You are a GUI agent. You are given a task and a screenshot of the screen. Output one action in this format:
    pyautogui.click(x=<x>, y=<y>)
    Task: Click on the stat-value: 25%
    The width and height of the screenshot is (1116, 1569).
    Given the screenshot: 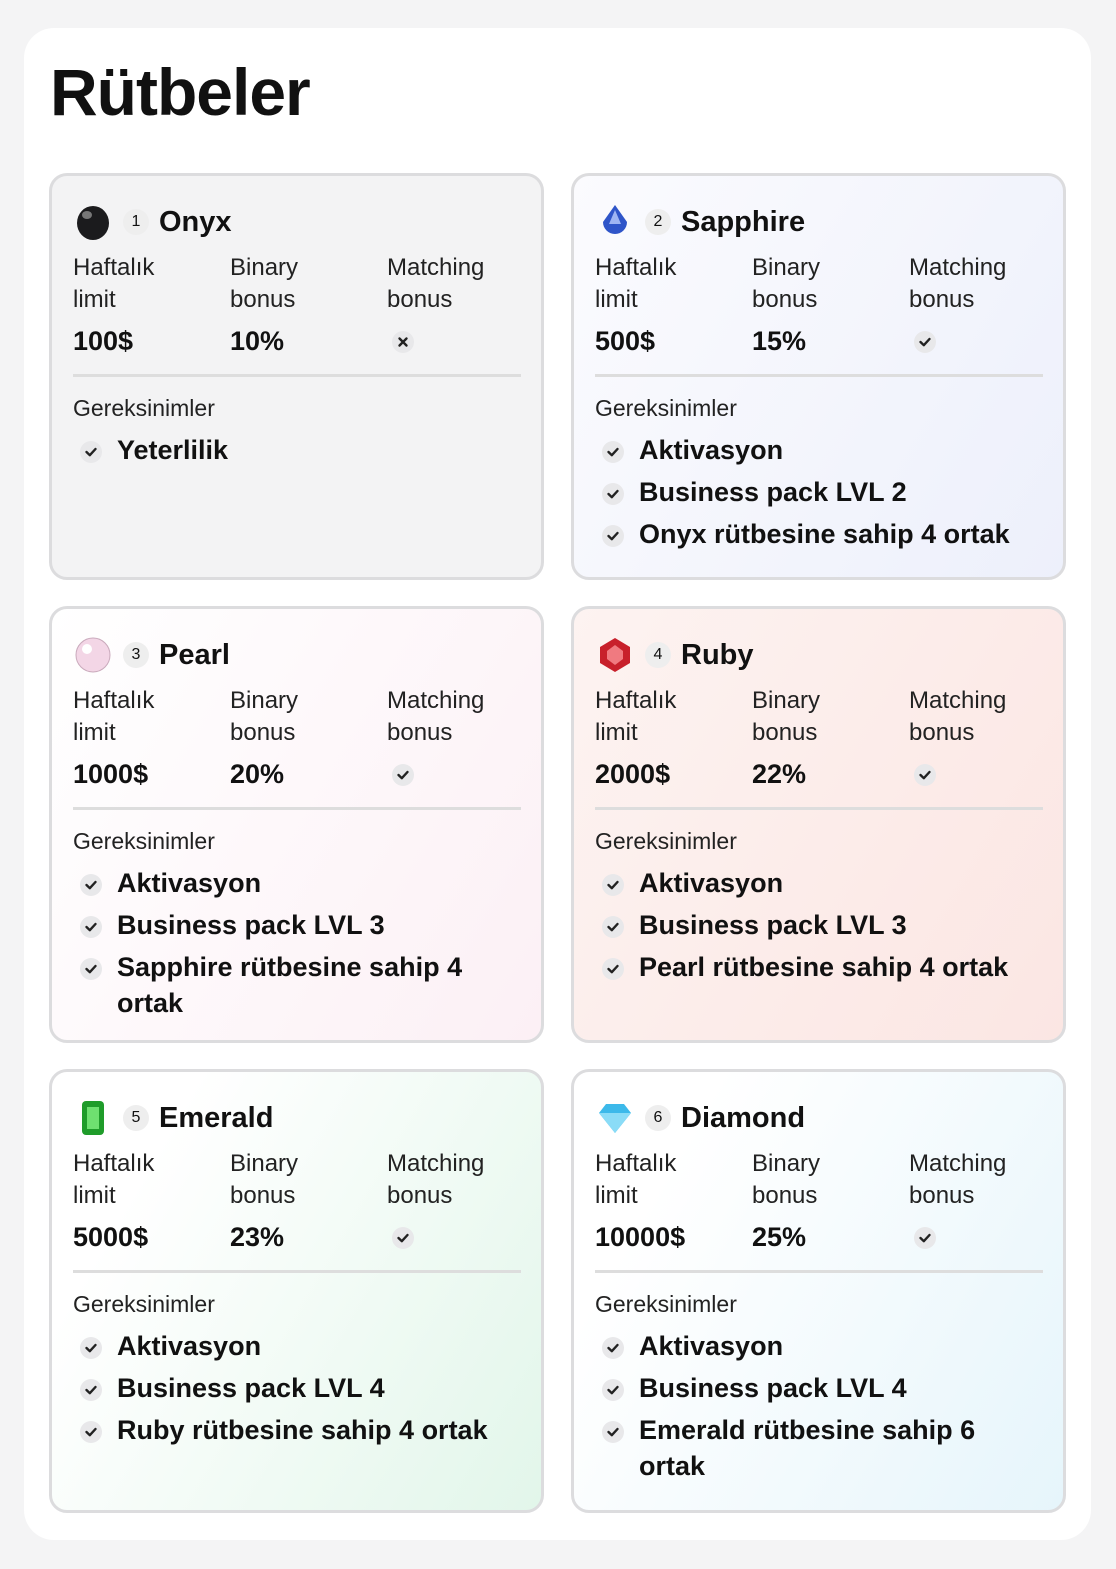 What is the action you would take?
    pyautogui.click(x=779, y=1237)
    